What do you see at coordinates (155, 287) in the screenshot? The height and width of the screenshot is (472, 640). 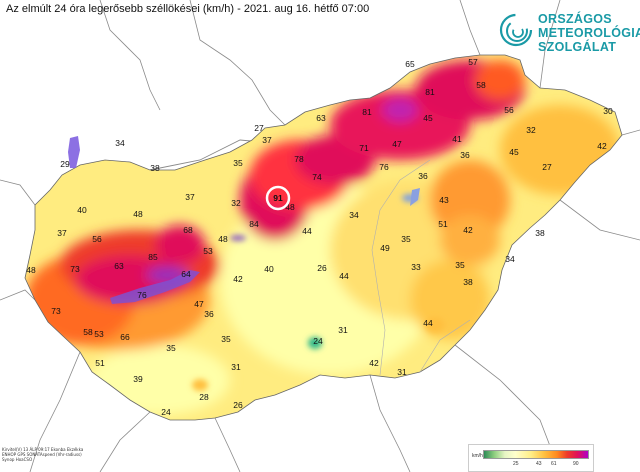 I see `lake-balaton` at bounding box center [155, 287].